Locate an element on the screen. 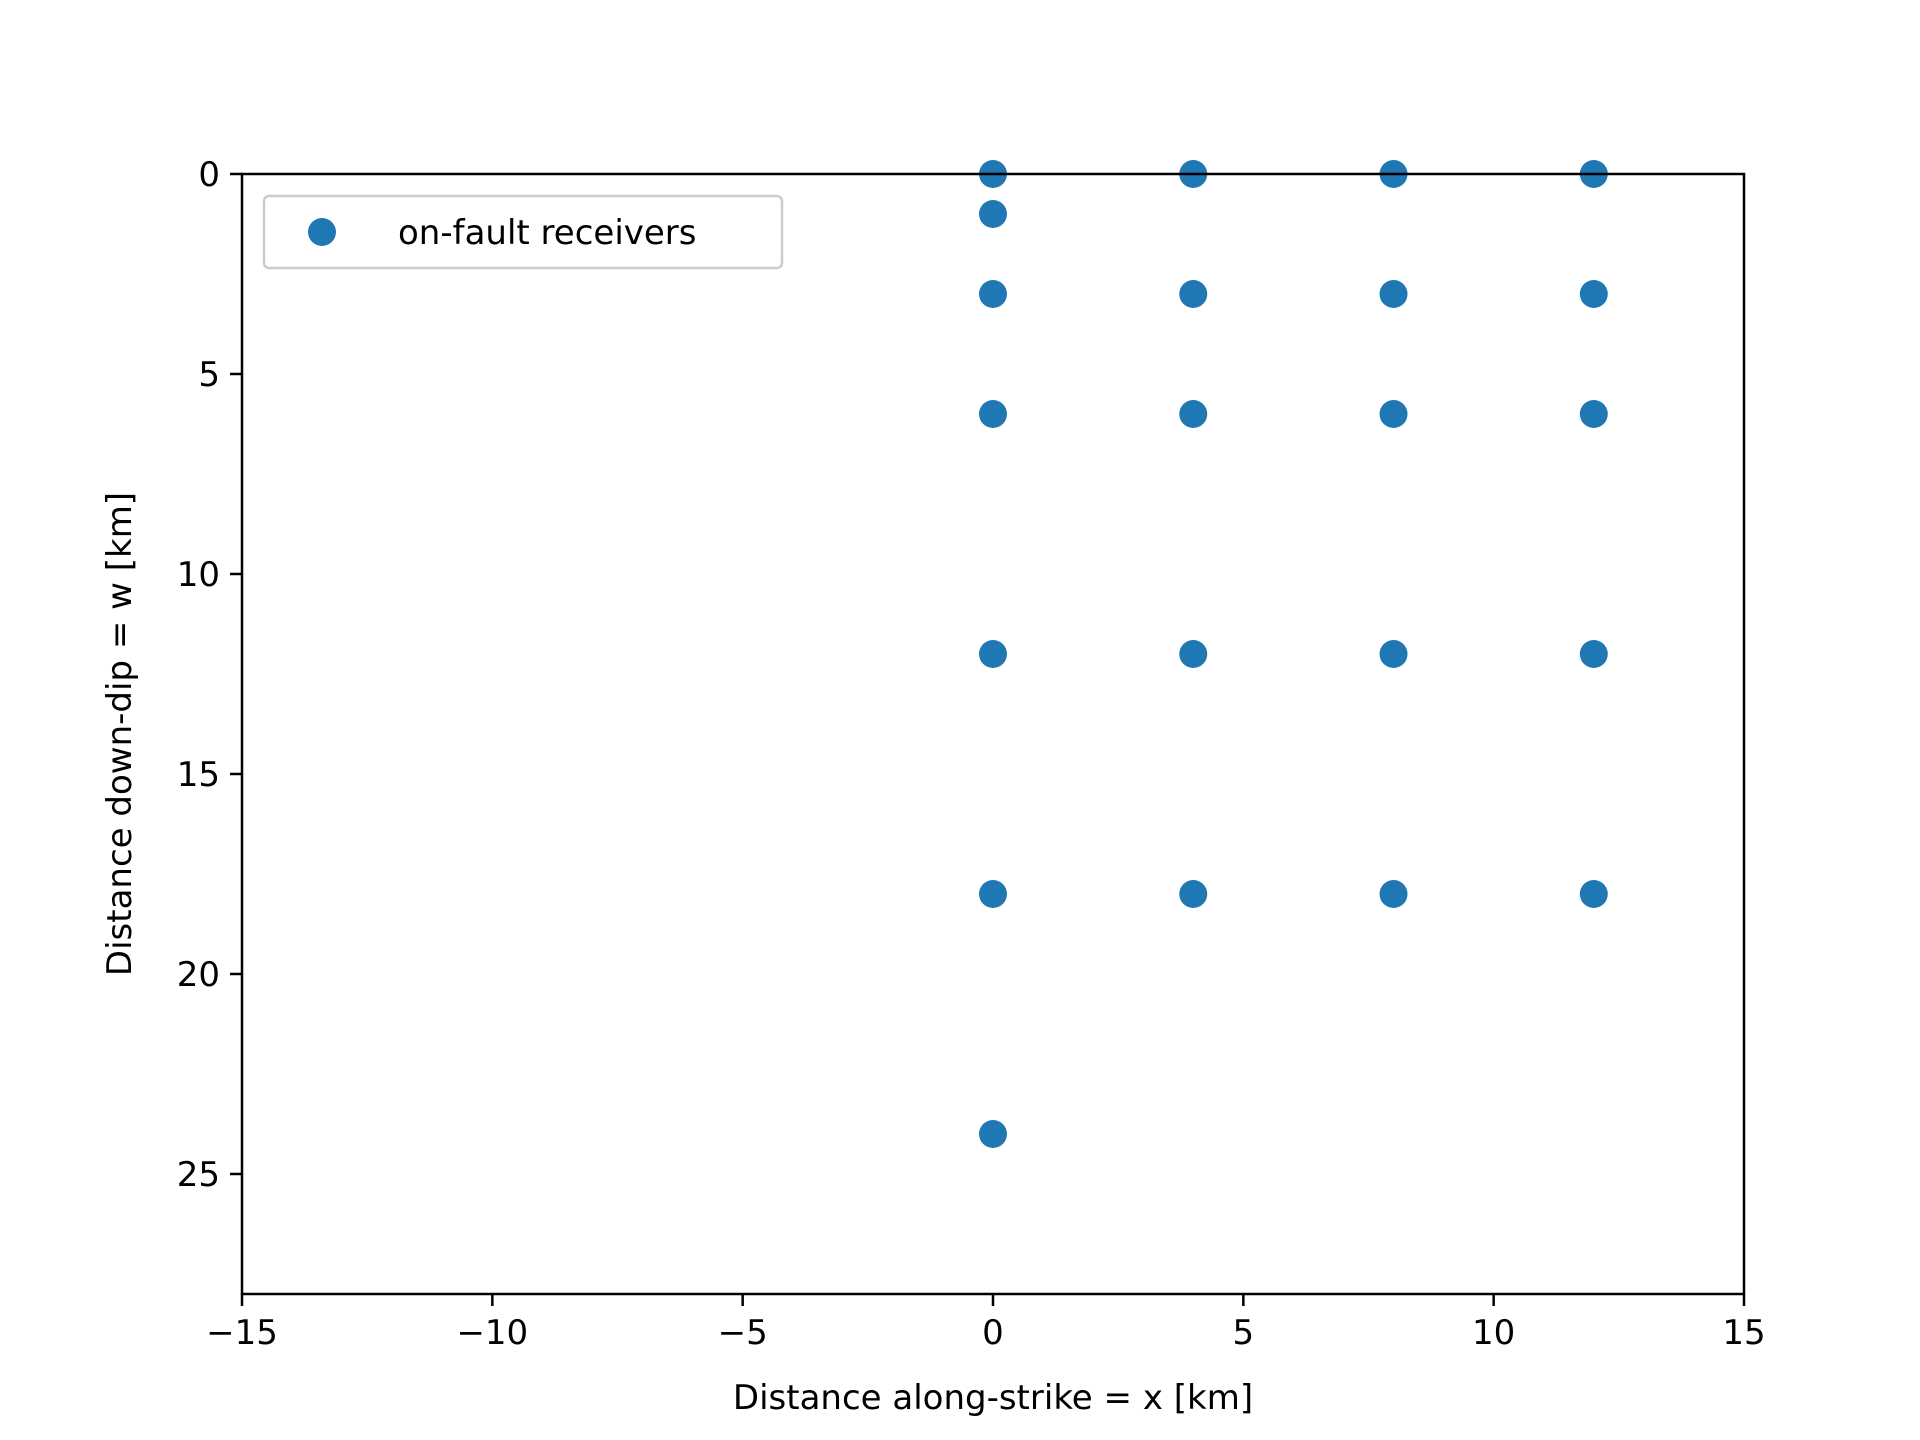 The image size is (1920, 1440). legend-marker is located at coordinates (322, 232).